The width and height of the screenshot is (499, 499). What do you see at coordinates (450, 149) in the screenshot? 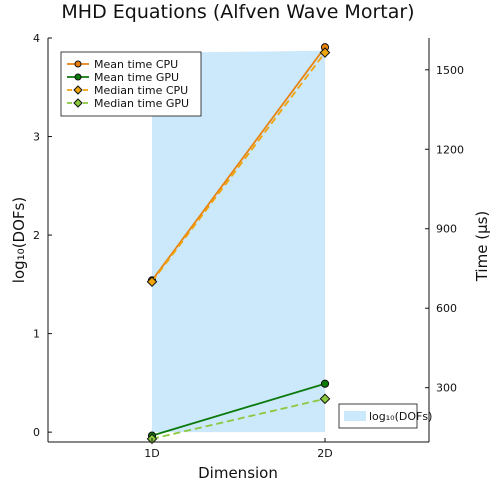
I see `right-tick-label: 1200` at bounding box center [450, 149].